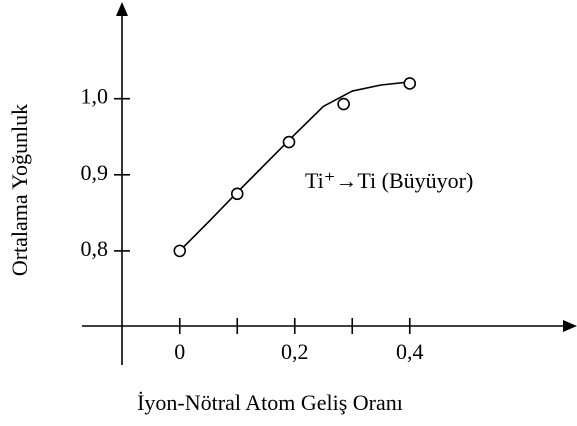 This screenshot has height=426, width=577. I want to click on x-tick-label: 0,4, so click(410, 351).